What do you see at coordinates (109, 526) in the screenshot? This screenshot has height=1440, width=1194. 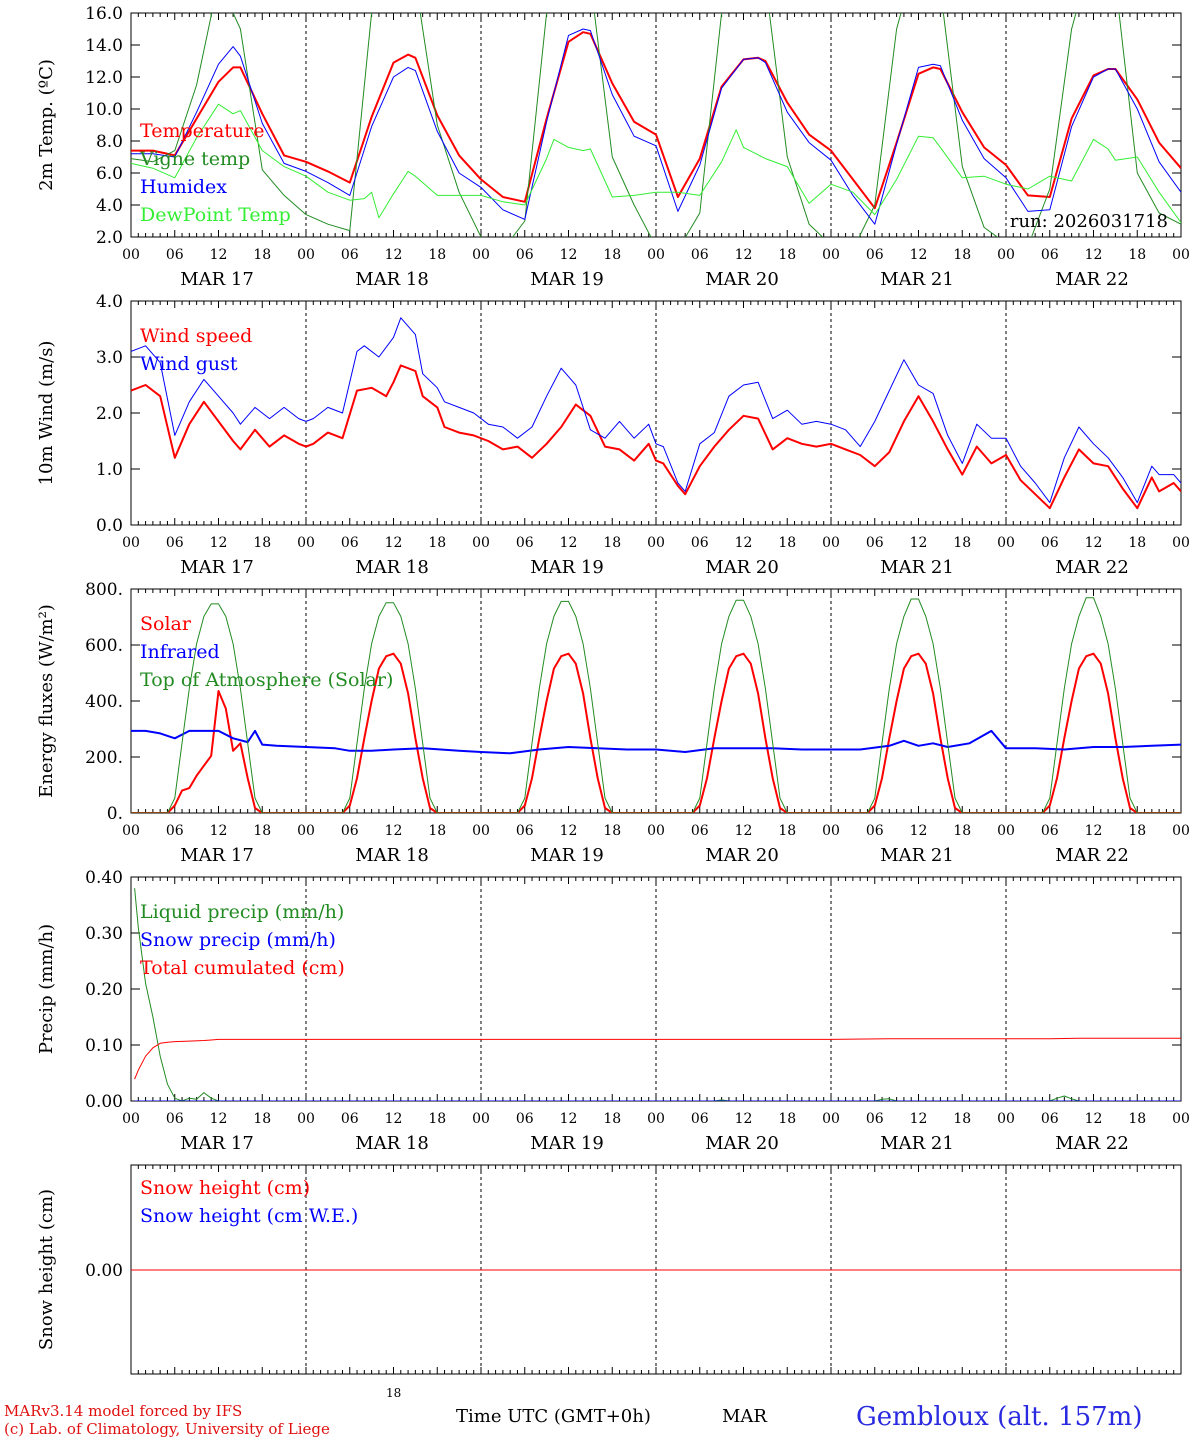 I see `y-tick-label: 0.0` at bounding box center [109, 526].